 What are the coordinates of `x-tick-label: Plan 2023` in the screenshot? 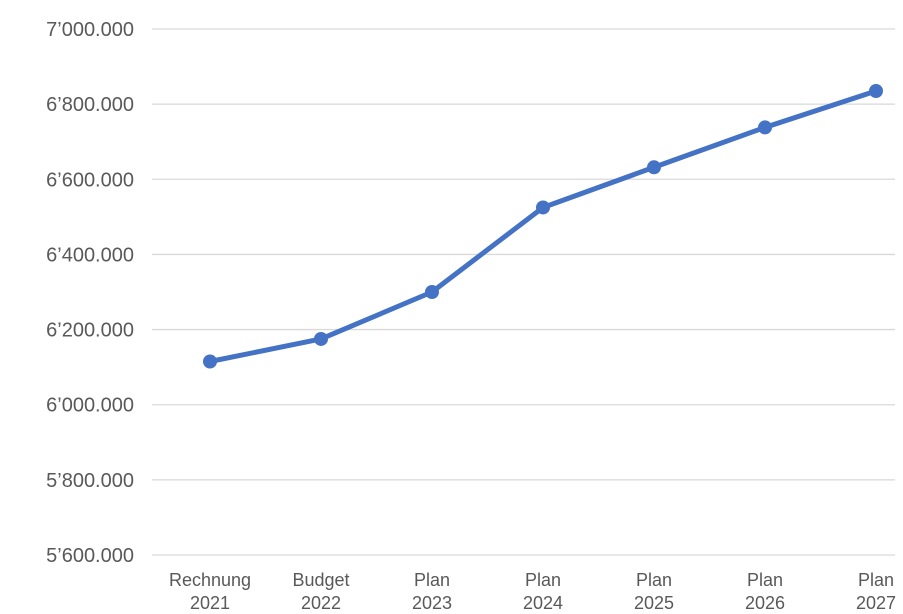 It's located at (432, 591).